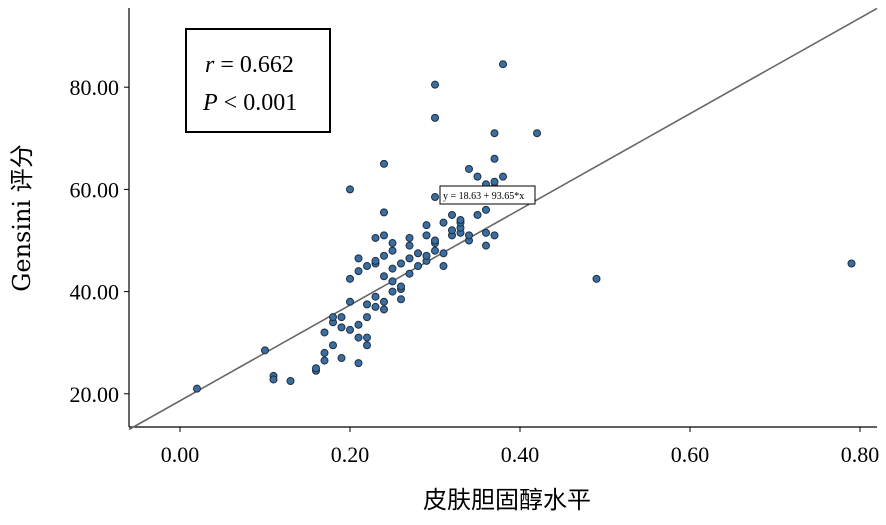 The image size is (886, 525). I want to click on y-tick-label: 20.00, so click(95, 394).